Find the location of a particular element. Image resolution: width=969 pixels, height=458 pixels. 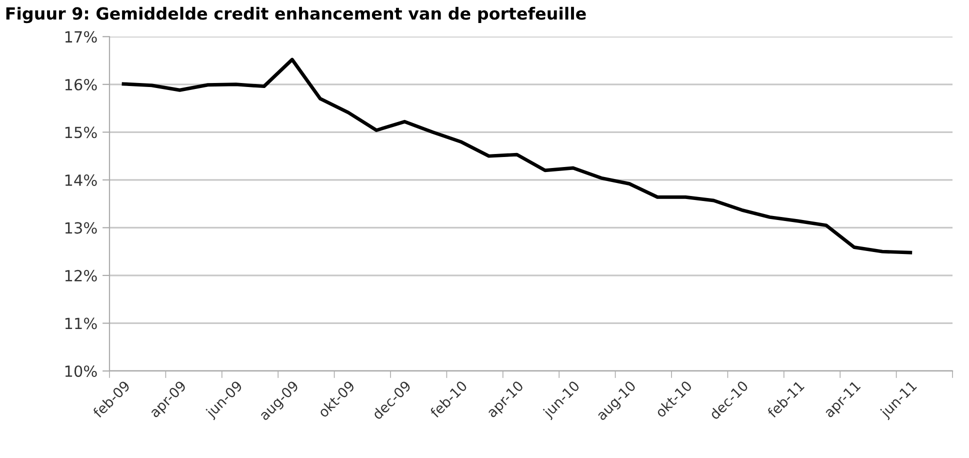

y-tick-label: 12% is located at coordinates (81, 276).